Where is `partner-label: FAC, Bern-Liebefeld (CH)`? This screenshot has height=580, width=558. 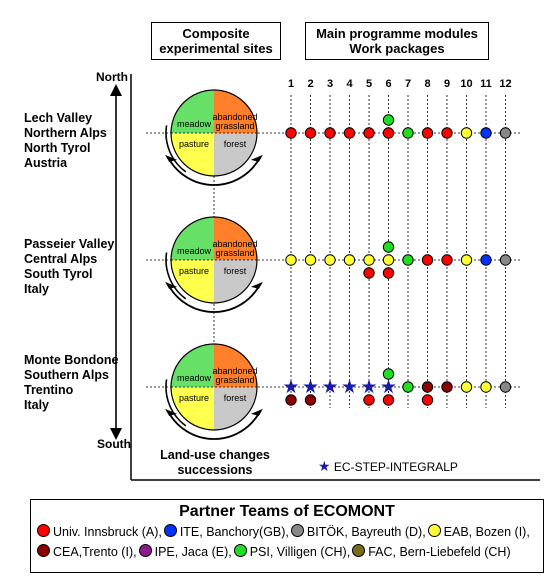
partner-label: FAC, Bern-Liebefeld (CH) is located at coordinates (439, 552).